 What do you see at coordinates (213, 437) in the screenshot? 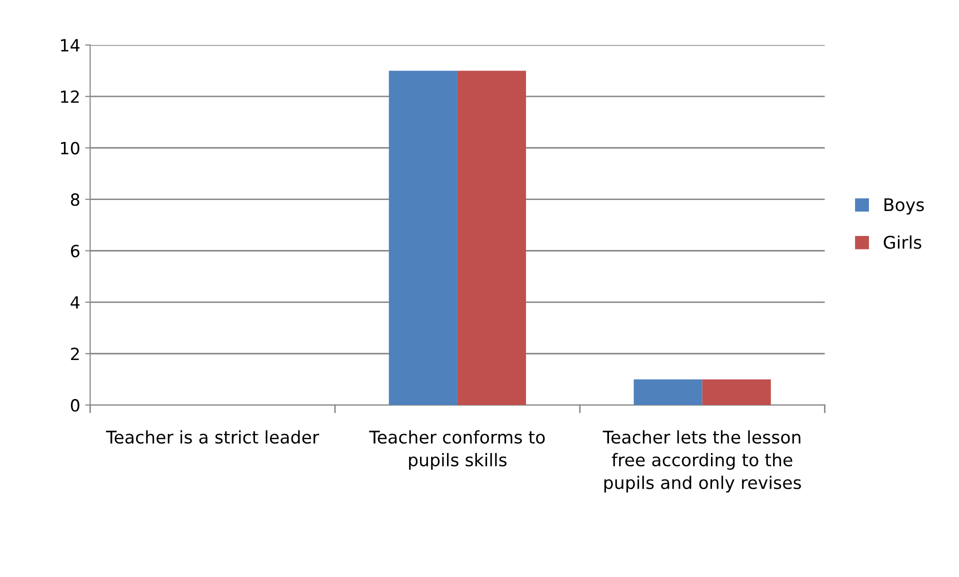
I see `x-tick-label: Teacher is a strict leader` at bounding box center [213, 437].